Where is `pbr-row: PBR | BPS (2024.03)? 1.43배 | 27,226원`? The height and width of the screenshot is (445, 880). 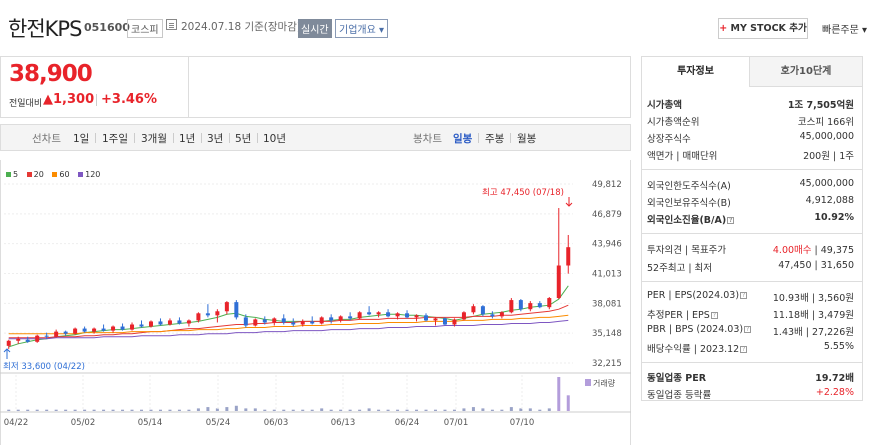 pbr-row: PBR | BPS (2024.03)? 1.43배 | 27,226원 is located at coordinates (750, 331).